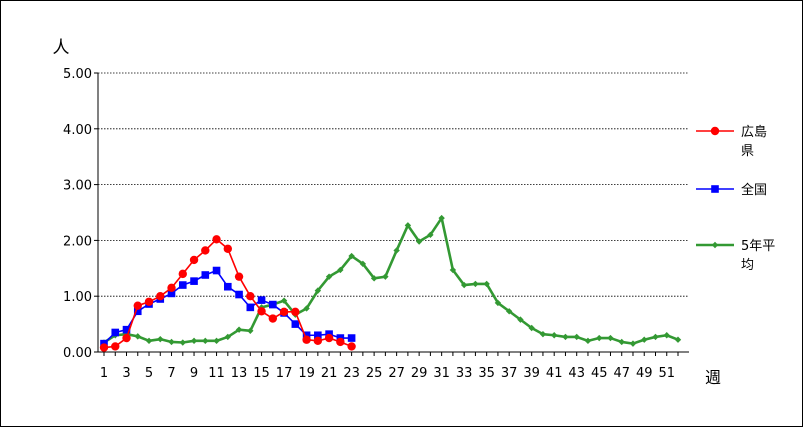 This screenshot has height=430, width=803. Describe the element at coordinates (239, 373) in the screenshot. I see `x-tick-label: 13` at that location.